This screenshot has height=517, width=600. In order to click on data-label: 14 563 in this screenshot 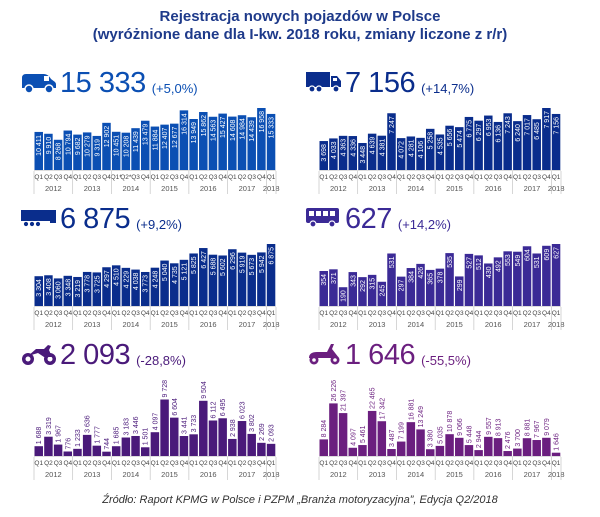, I will do `click(213, 131)`.